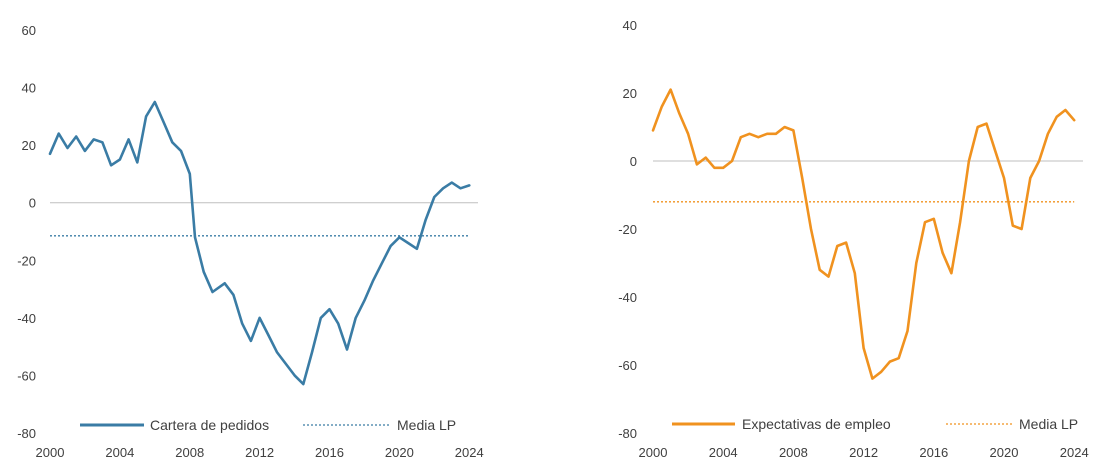 The width and height of the screenshot is (1099, 466). I want to click on legend: Expectativas de empleo Media LP, so click(875, 424).